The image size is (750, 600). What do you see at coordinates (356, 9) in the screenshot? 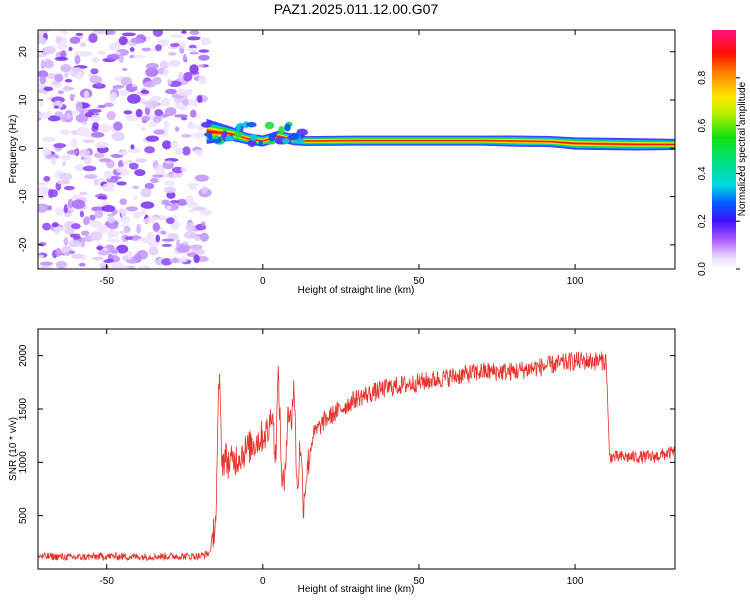
I see `chart-title: PAZ1.2025.011.12.00.G07` at bounding box center [356, 9].